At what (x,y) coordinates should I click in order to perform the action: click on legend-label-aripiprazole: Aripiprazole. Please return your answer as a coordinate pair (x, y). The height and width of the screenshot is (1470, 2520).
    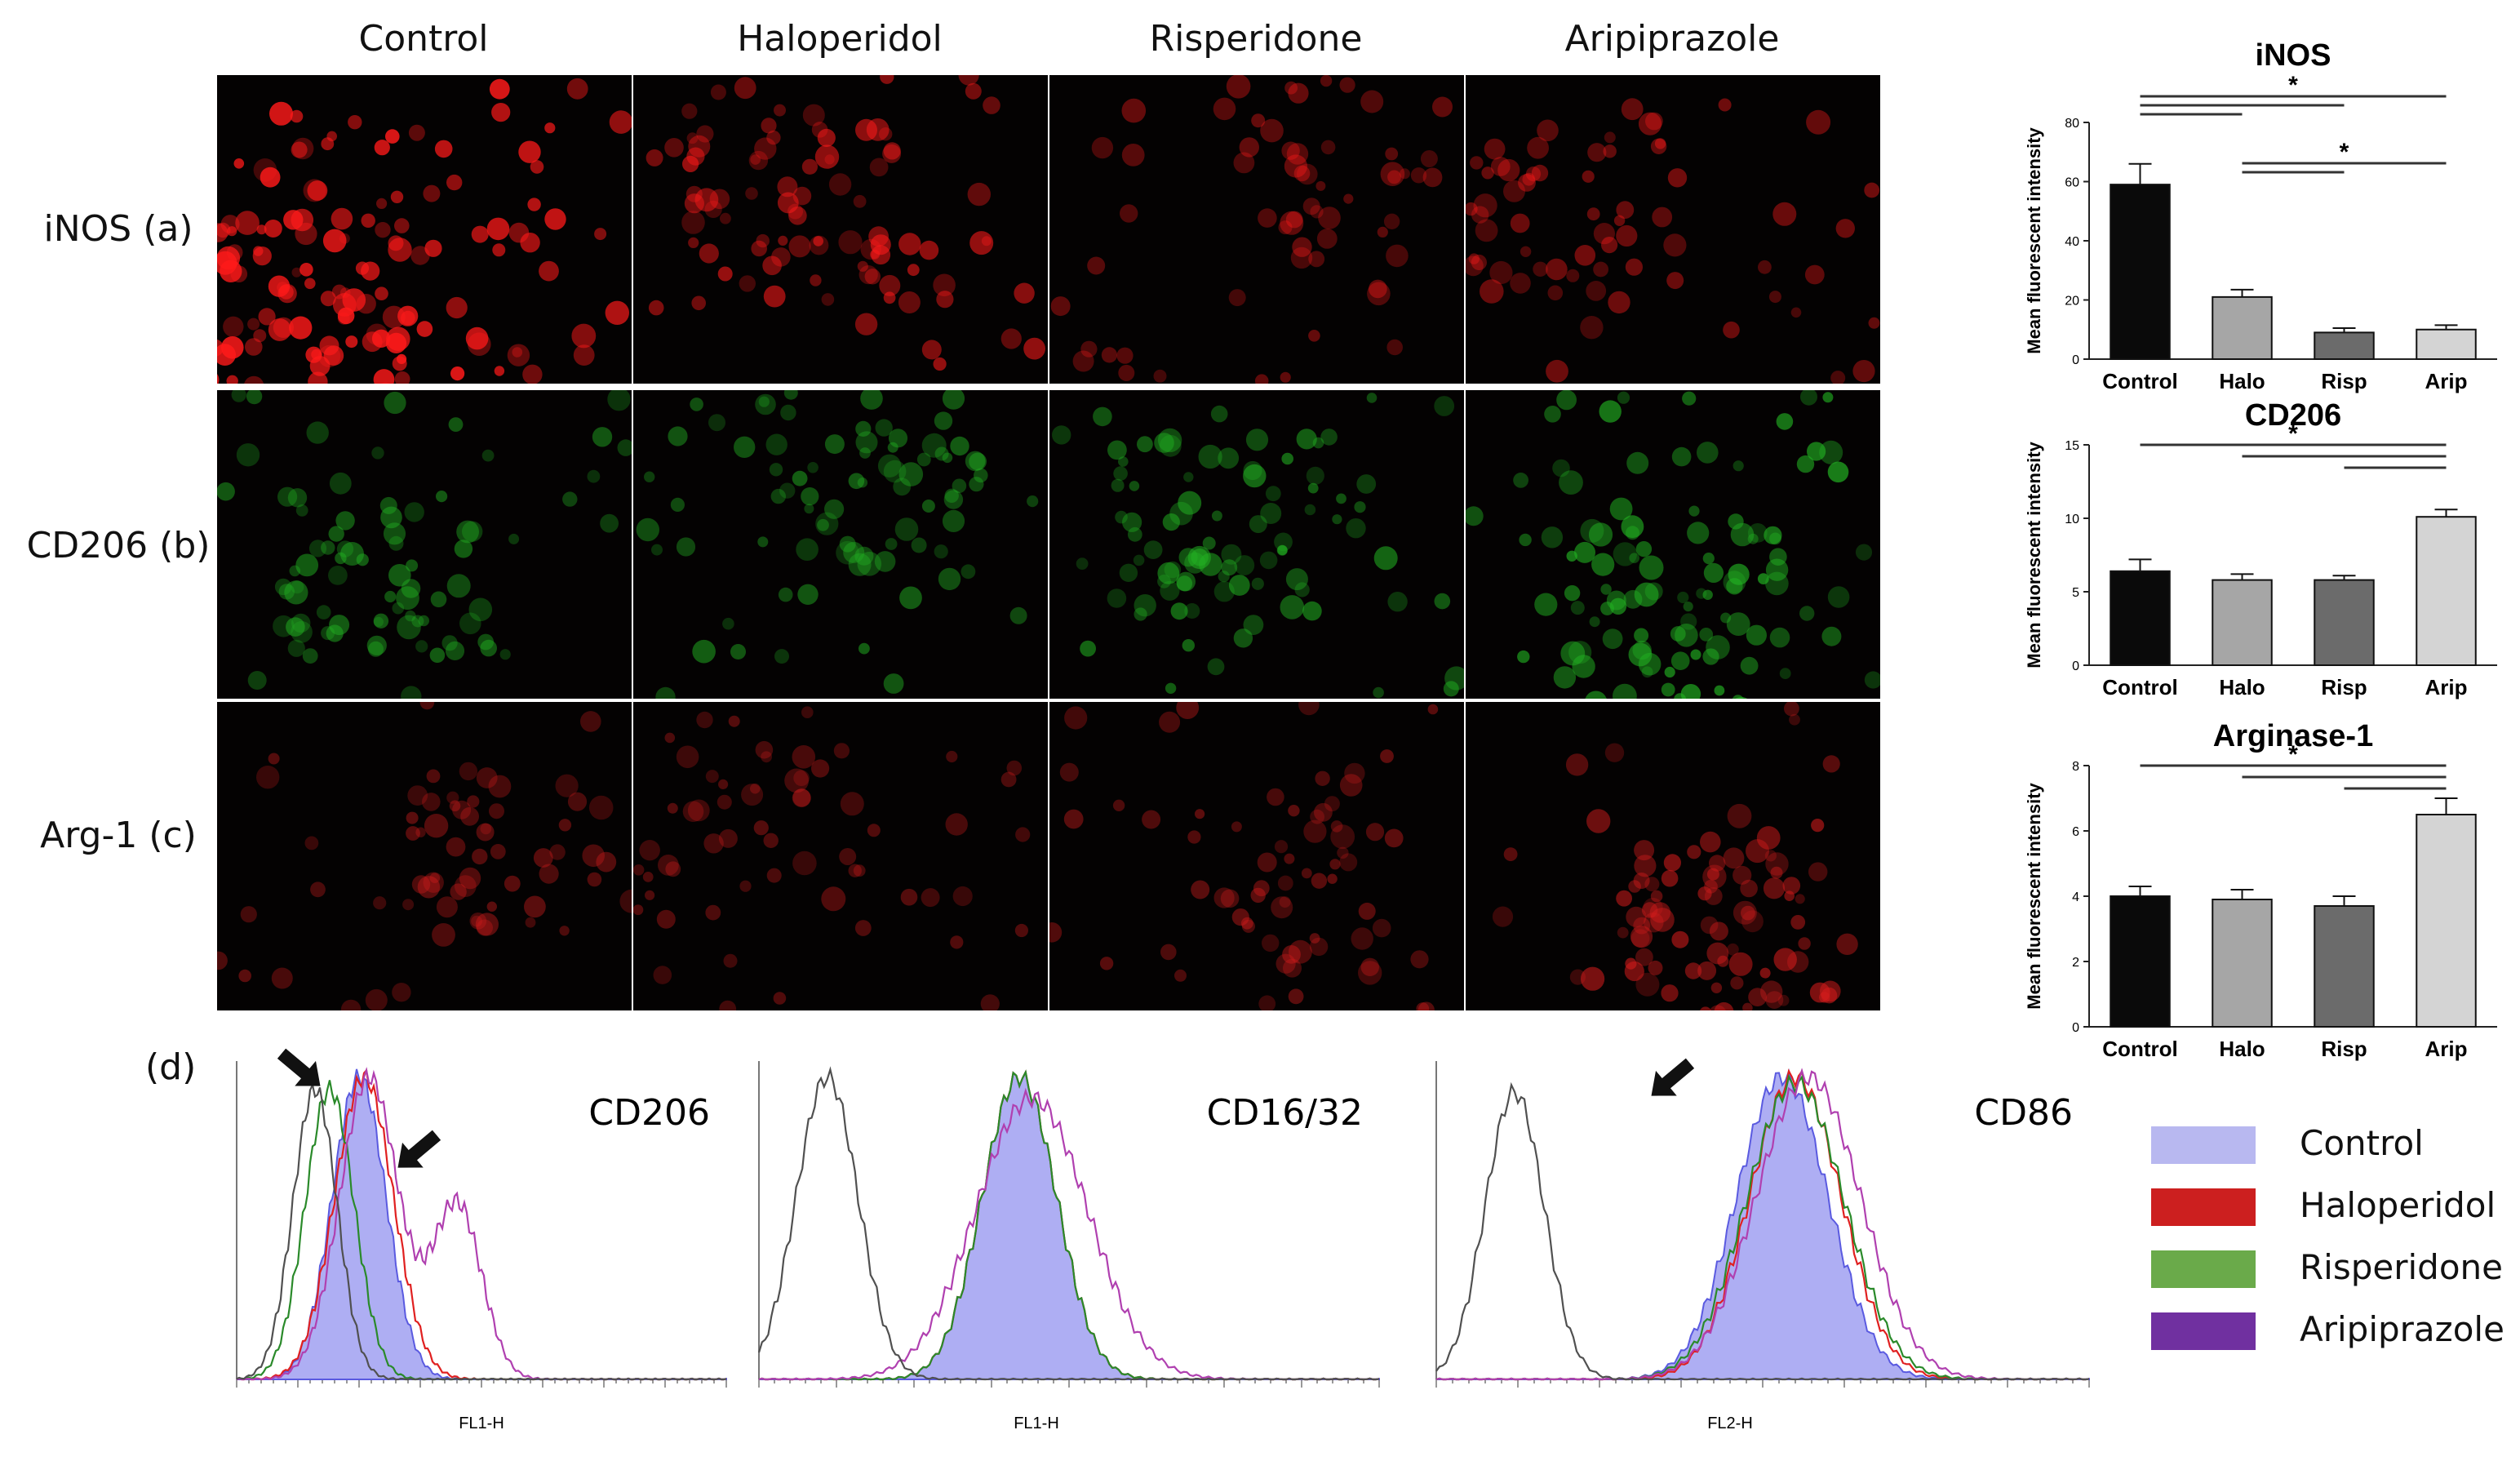
    Looking at the image, I should click on (2402, 1329).